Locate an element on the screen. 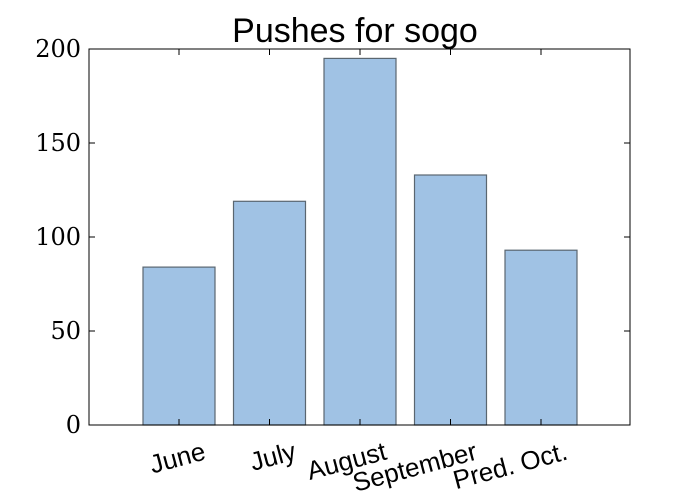 The height and width of the screenshot is (500, 700). y-tick-label: 100 is located at coordinates (58, 237).